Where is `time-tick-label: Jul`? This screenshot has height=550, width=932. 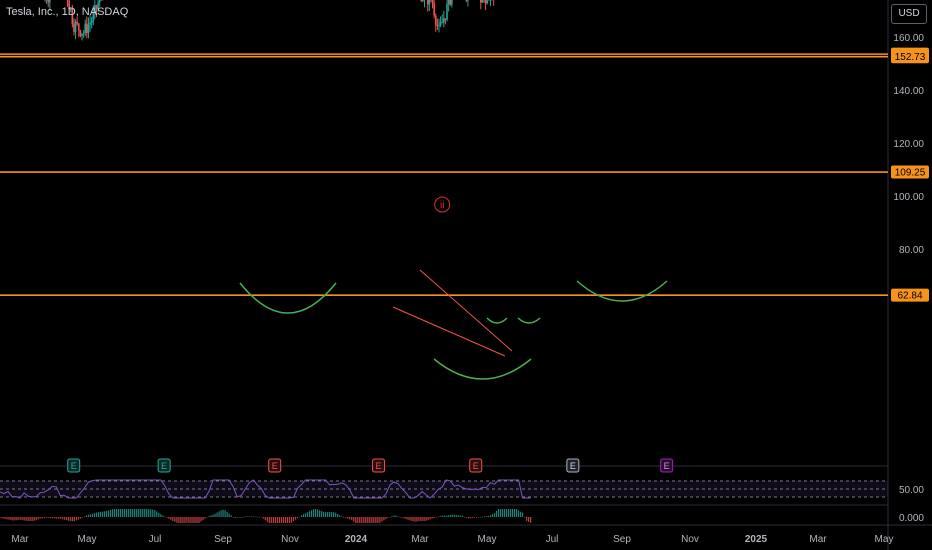 time-tick-label: Jul is located at coordinates (552, 539).